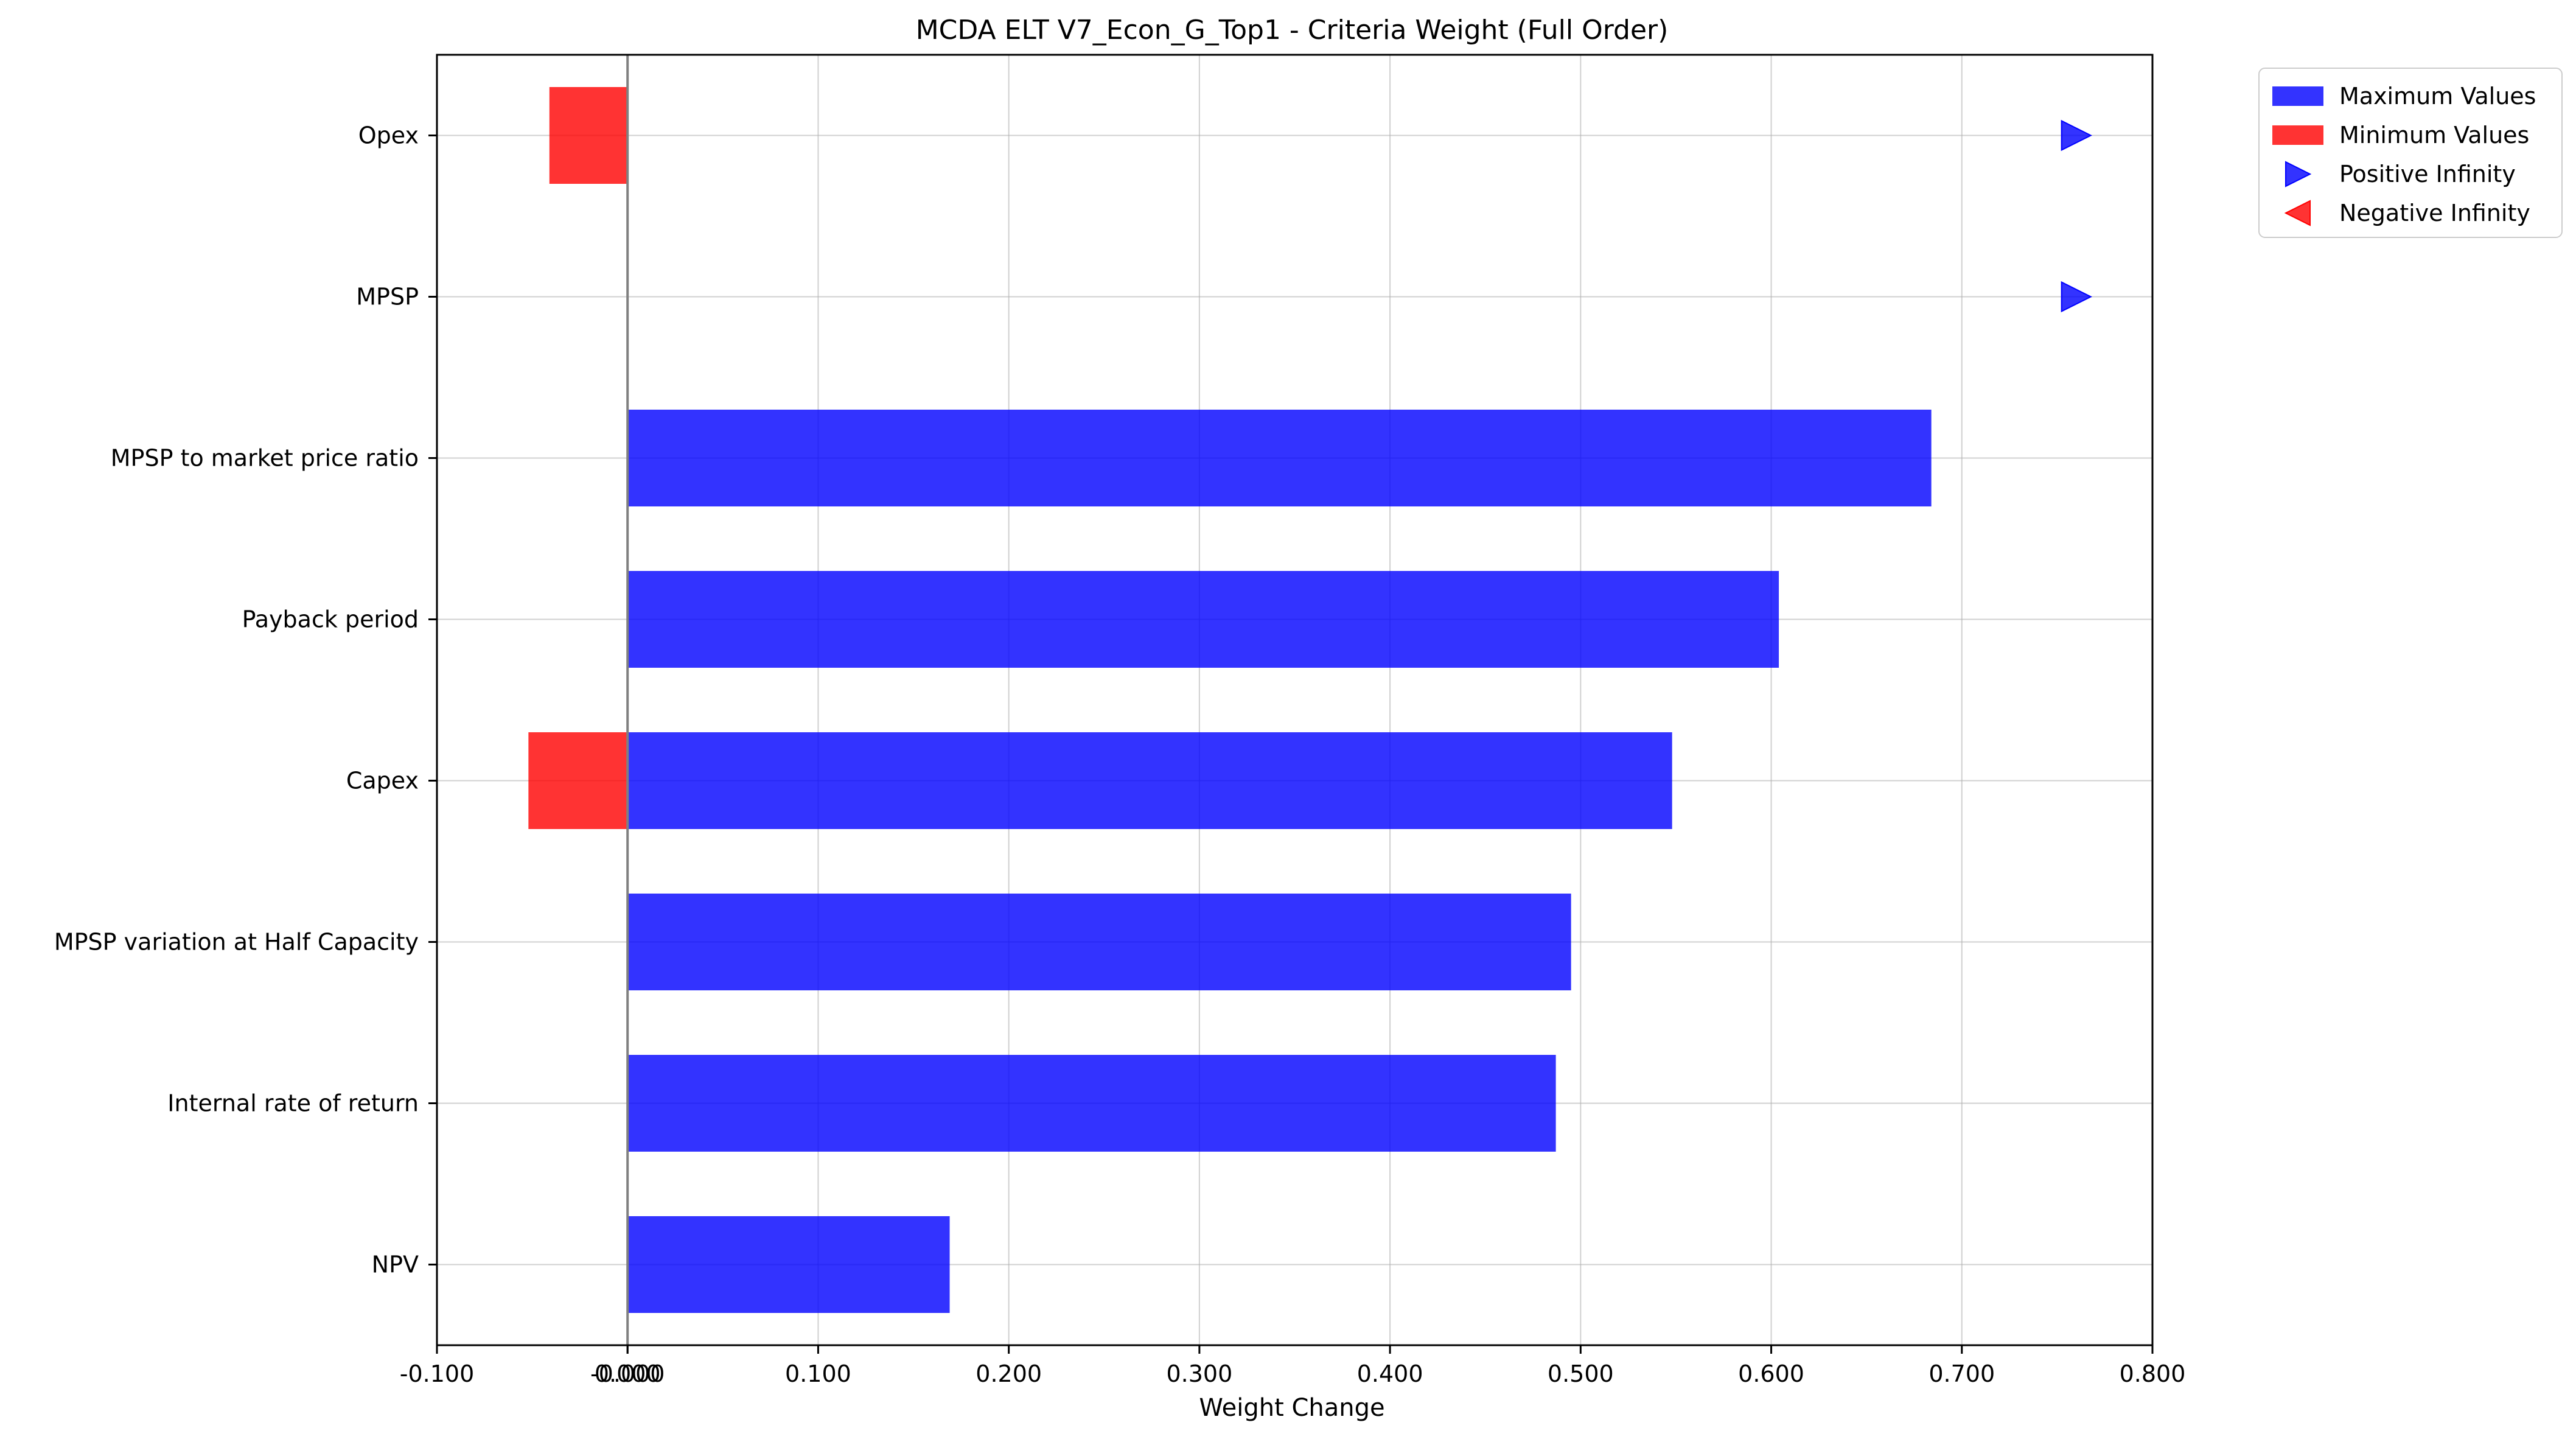 This screenshot has width=2576, height=1442. What do you see at coordinates (387, 297) in the screenshot?
I see `y-tick-label: MPSP` at bounding box center [387, 297].